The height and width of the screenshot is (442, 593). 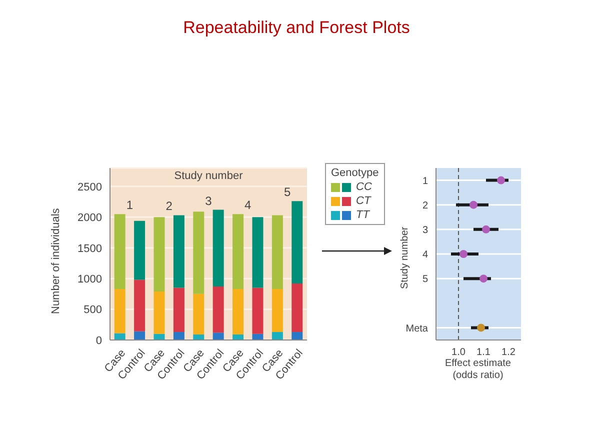 I want to click on annotation: 2, so click(x=169, y=206).